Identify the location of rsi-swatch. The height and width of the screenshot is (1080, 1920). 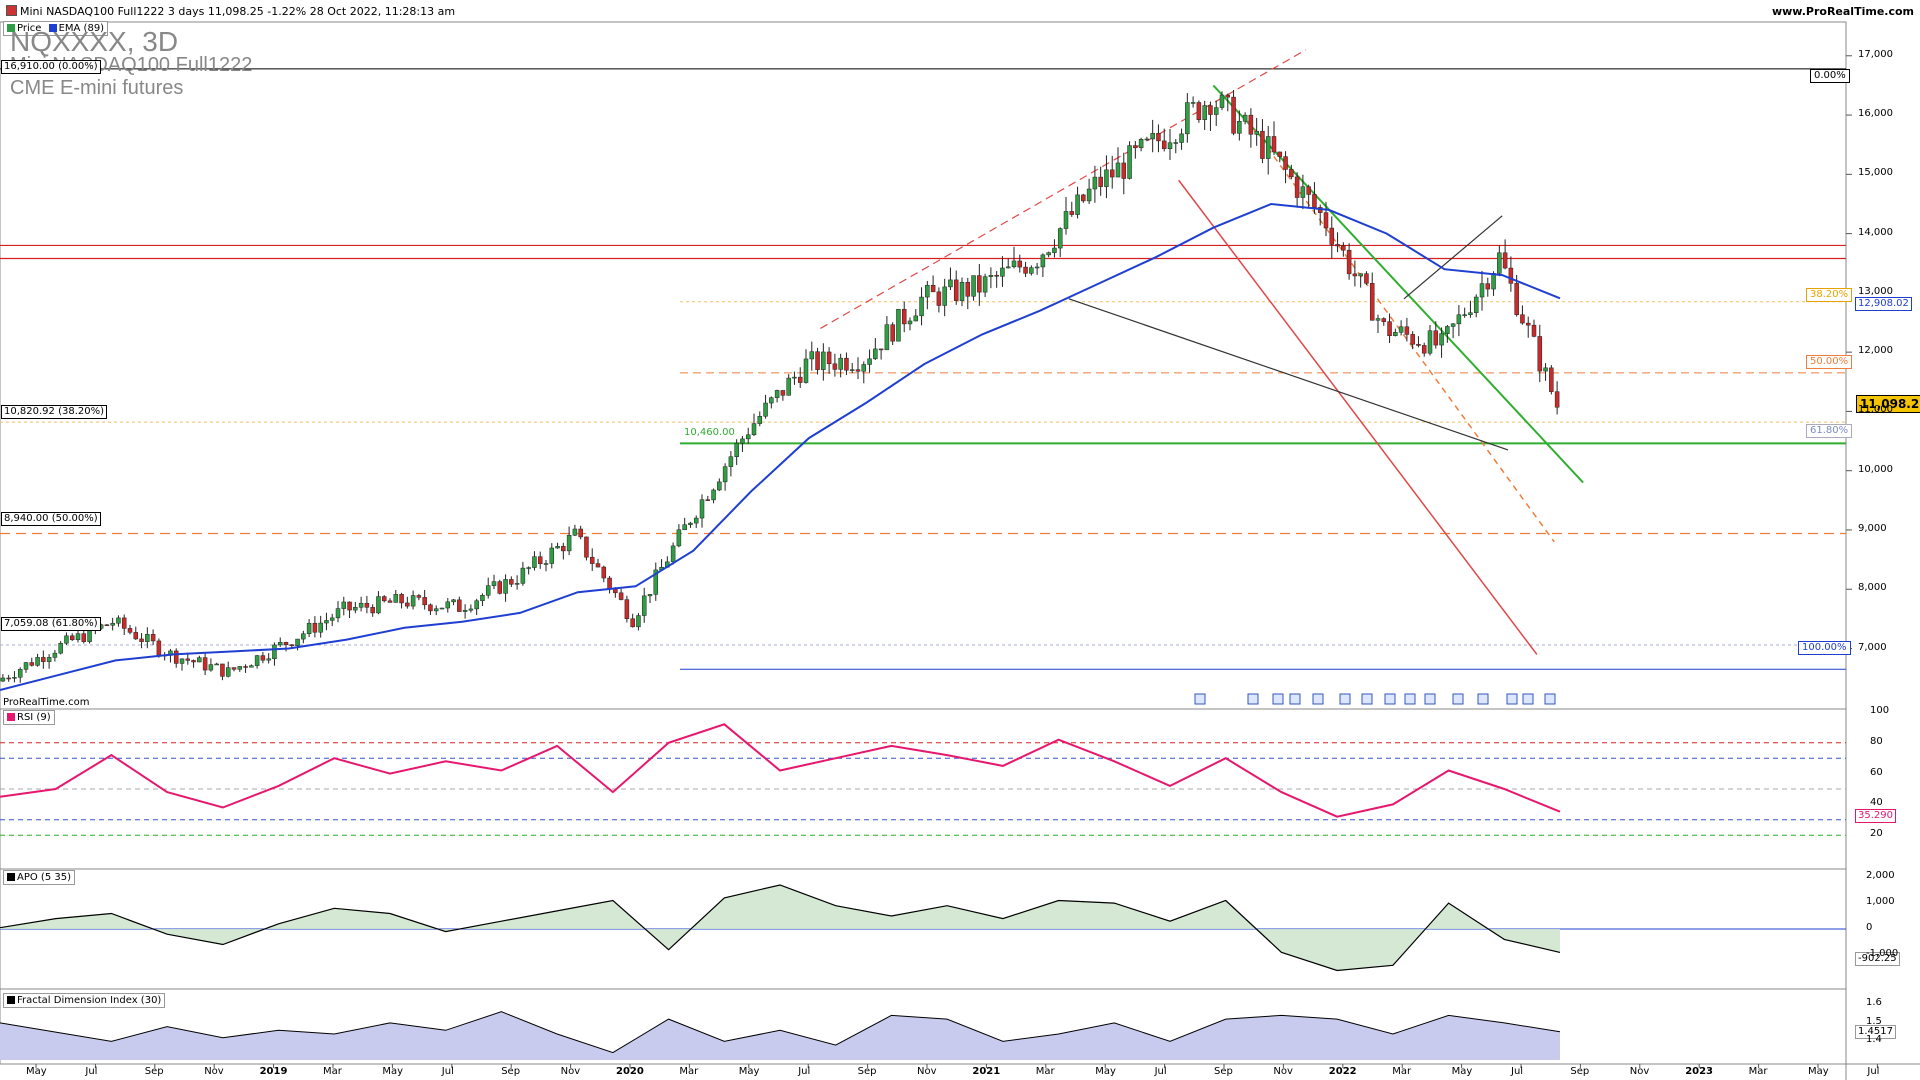
(11, 717).